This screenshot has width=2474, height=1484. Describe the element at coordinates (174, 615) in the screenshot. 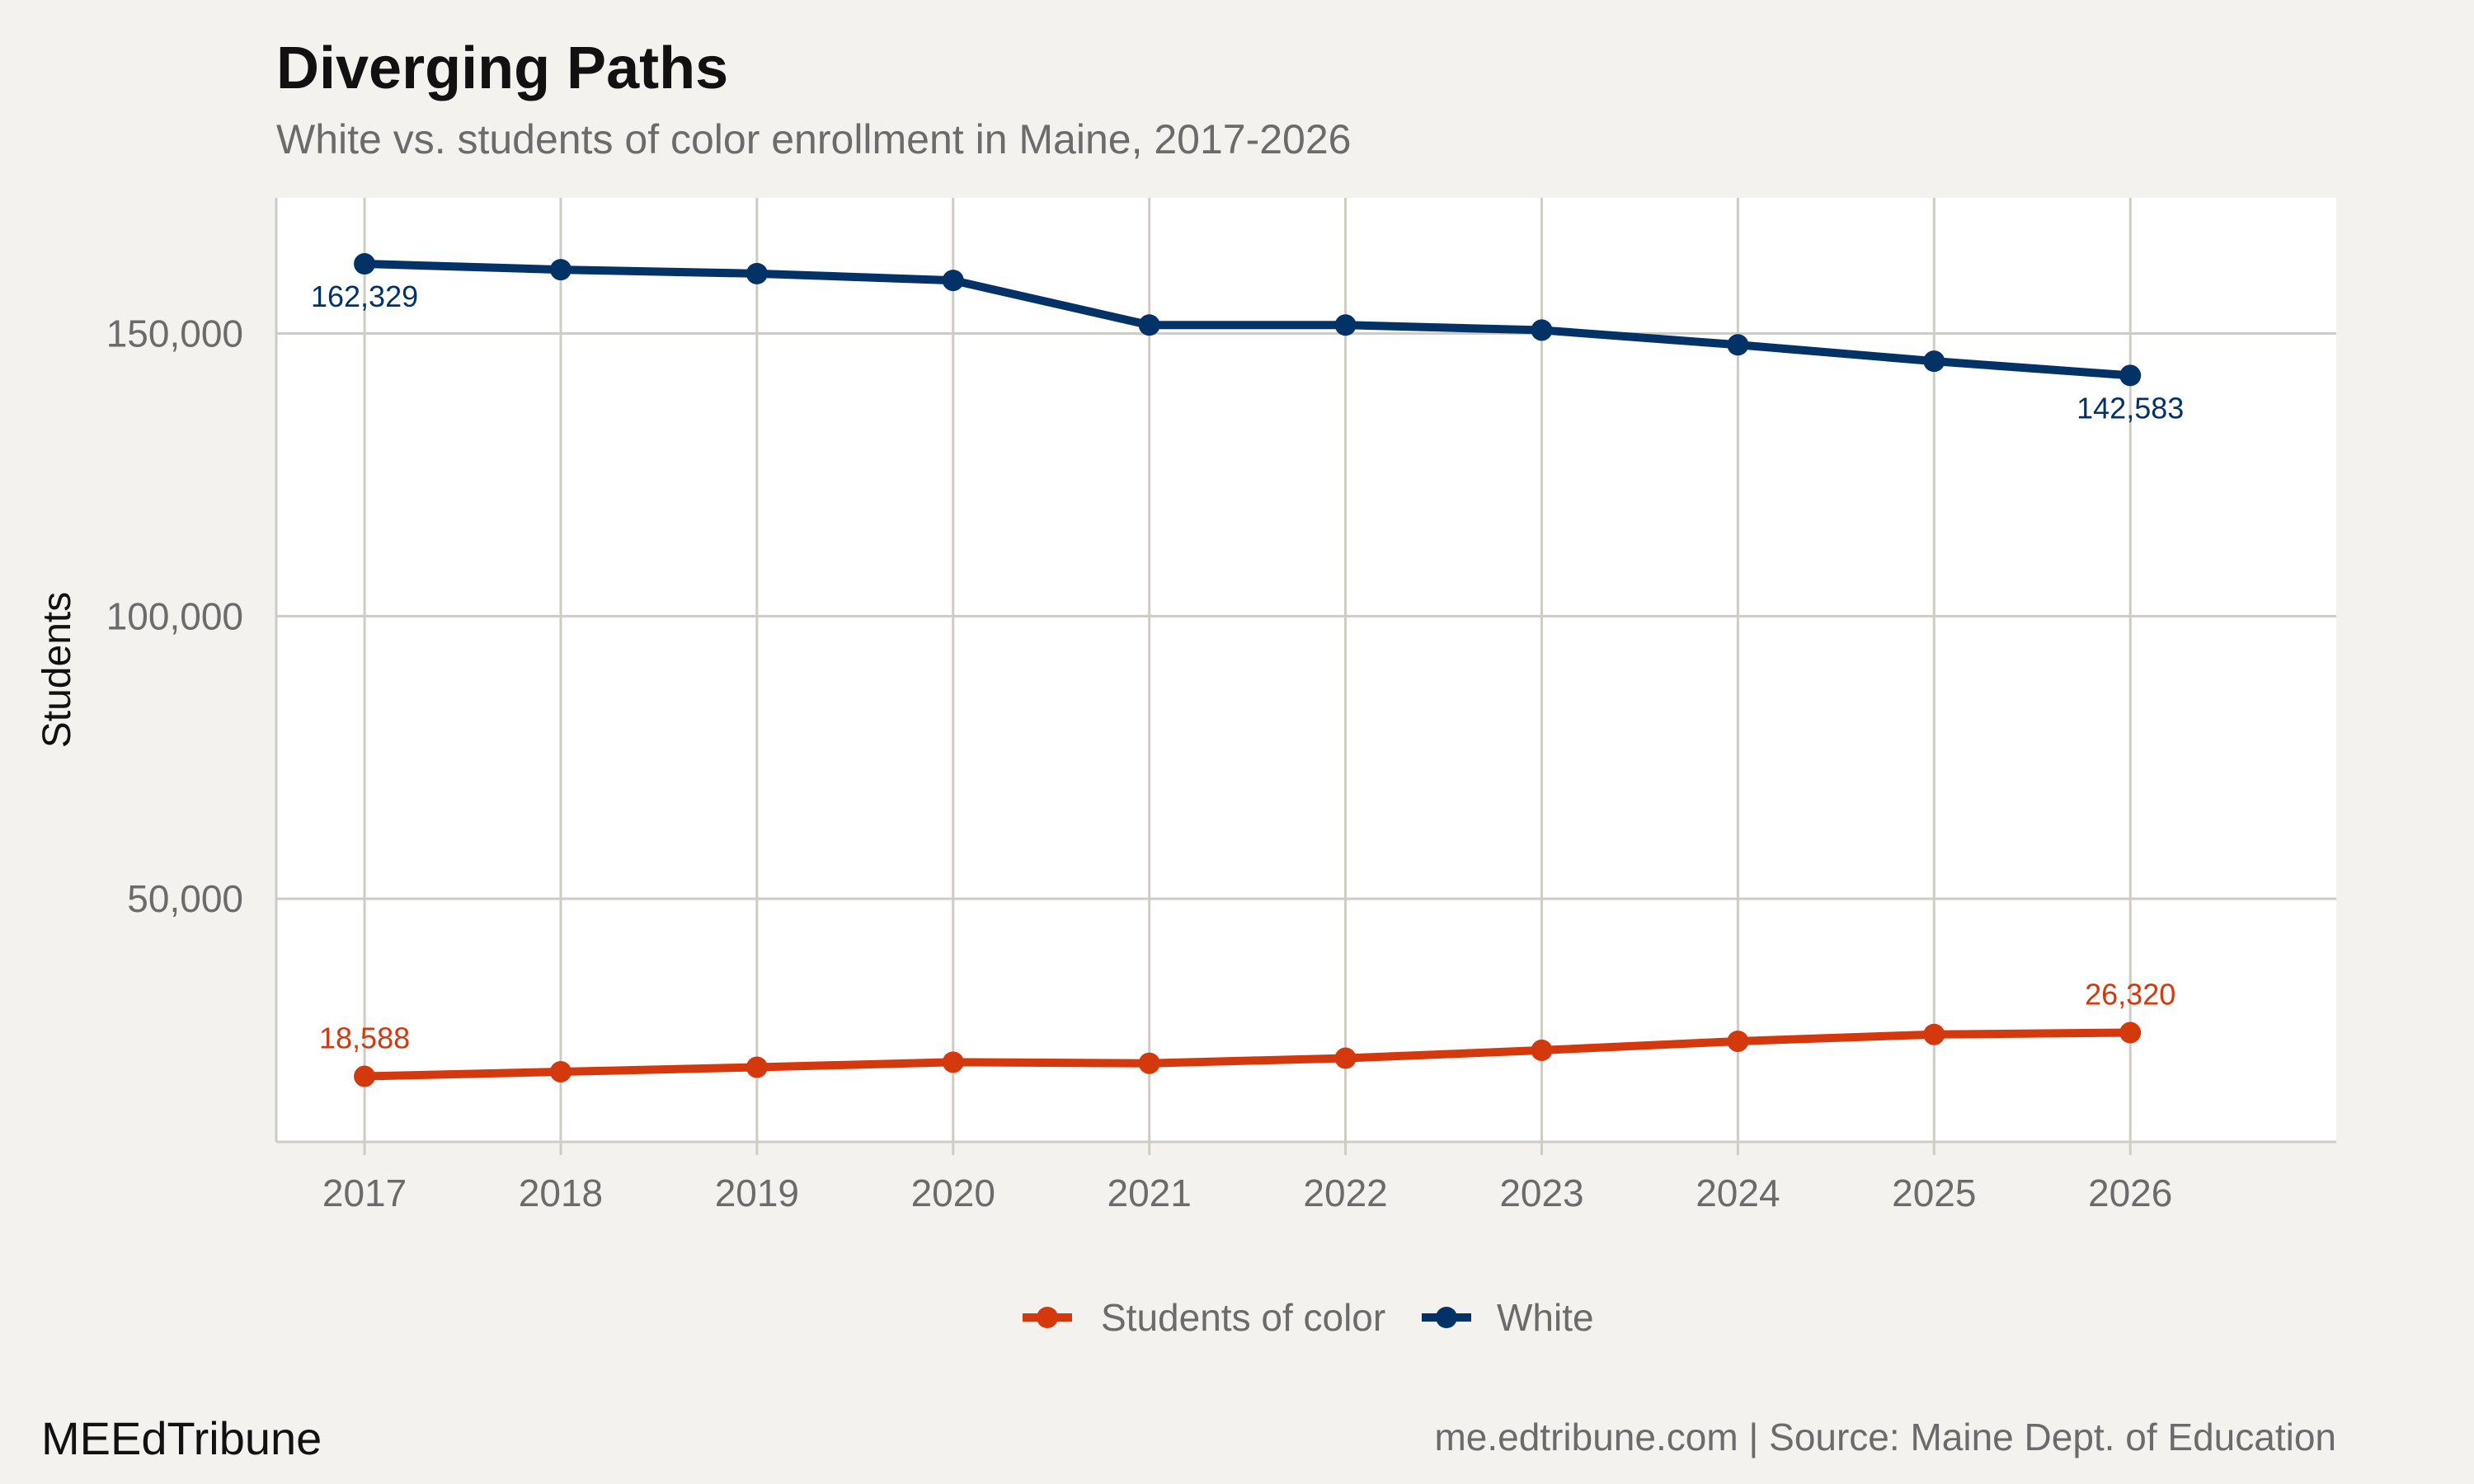

I see `y-tick-label: 100,000` at that location.